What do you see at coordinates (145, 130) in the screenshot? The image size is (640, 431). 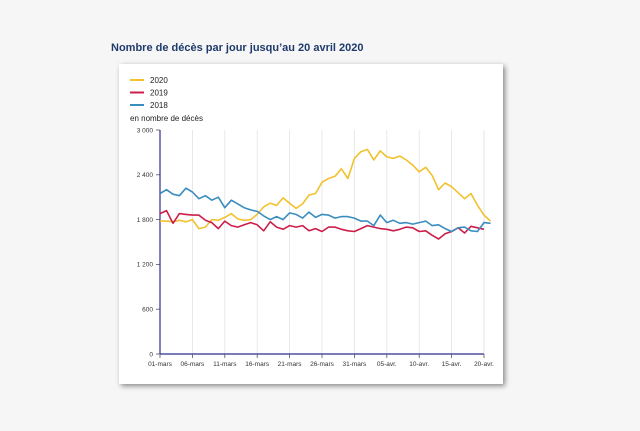 I see `y-tick-label: 3 000` at bounding box center [145, 130].